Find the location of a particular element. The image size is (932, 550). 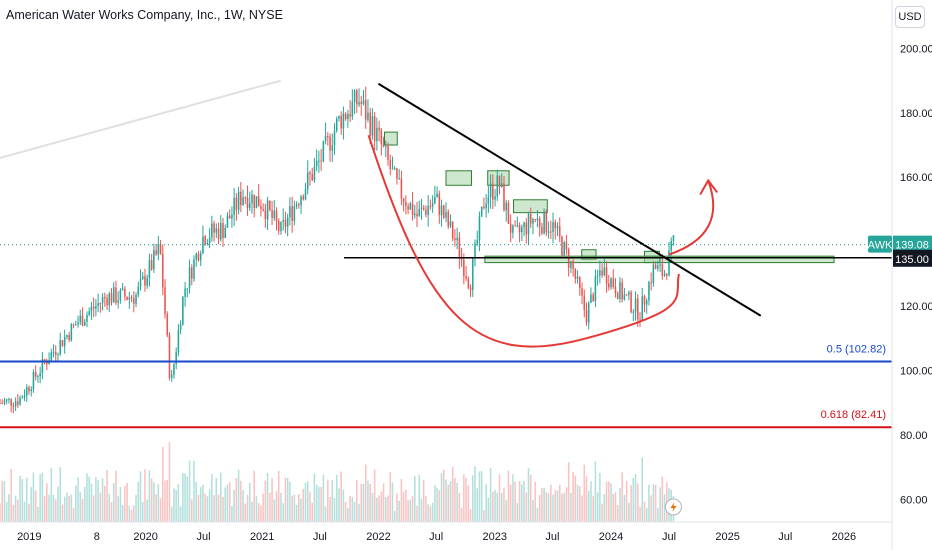

currency-button: USD is located at coordinates (910, 17).